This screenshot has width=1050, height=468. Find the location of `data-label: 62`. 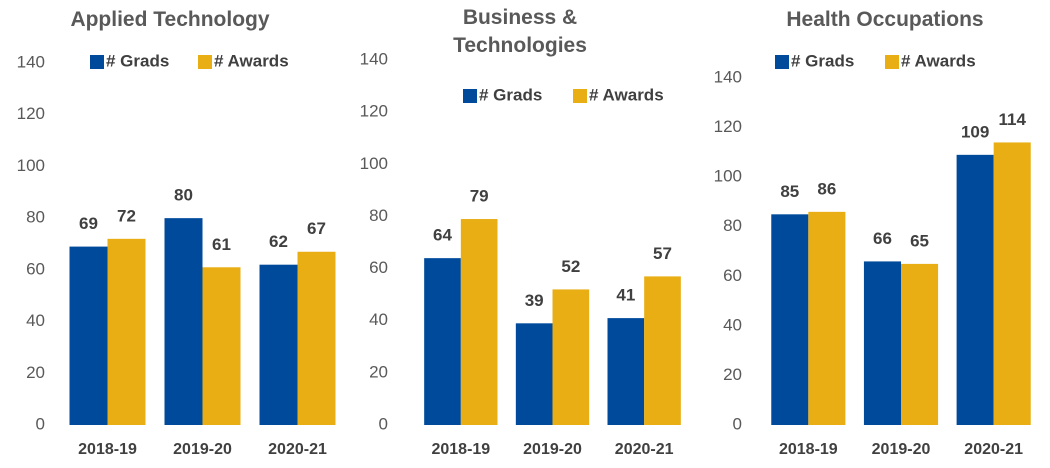

data-label: 62 is located at coordinates (278, 241).